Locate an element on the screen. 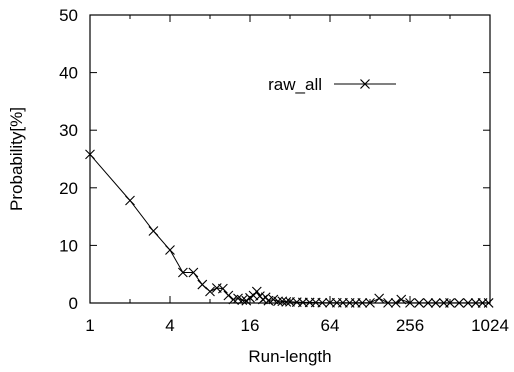 The width and height of the screenshot is (514, 372). y-tick-label: 40 is located at coordinates (68, 73).